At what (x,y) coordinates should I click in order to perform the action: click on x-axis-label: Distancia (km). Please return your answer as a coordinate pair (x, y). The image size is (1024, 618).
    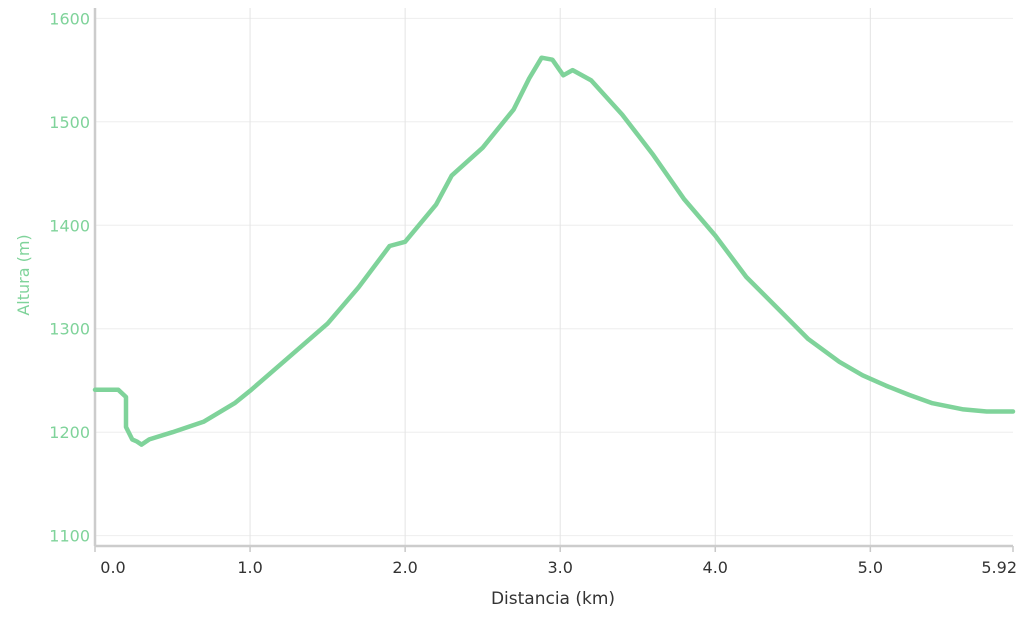
    Looking at the image, I should click on (553, 599).